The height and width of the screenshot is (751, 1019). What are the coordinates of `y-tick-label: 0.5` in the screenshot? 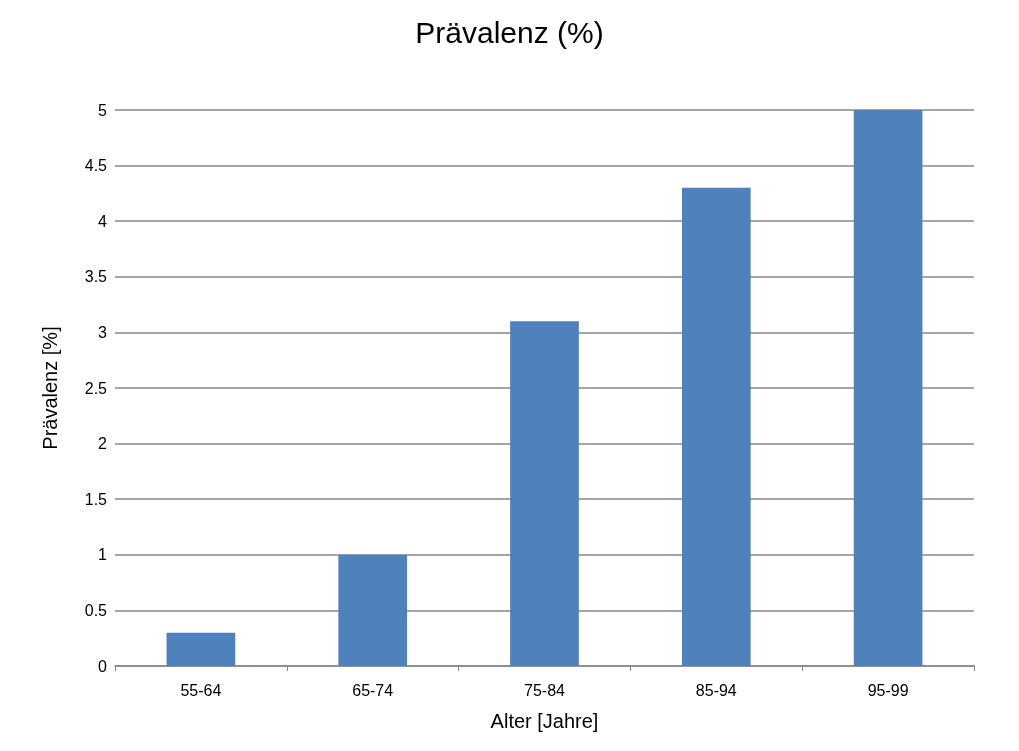 It's located at (96, 610).